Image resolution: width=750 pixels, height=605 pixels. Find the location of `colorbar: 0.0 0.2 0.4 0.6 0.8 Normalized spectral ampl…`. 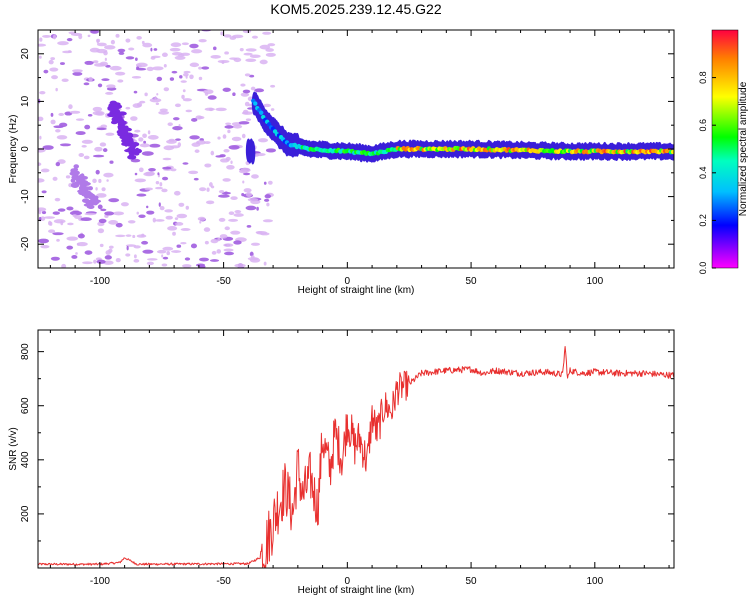

colorbar: 0.0 0.2 0.4 0.6 0.8 Normalized spectral ampl… is located at coordinates (723, 151).